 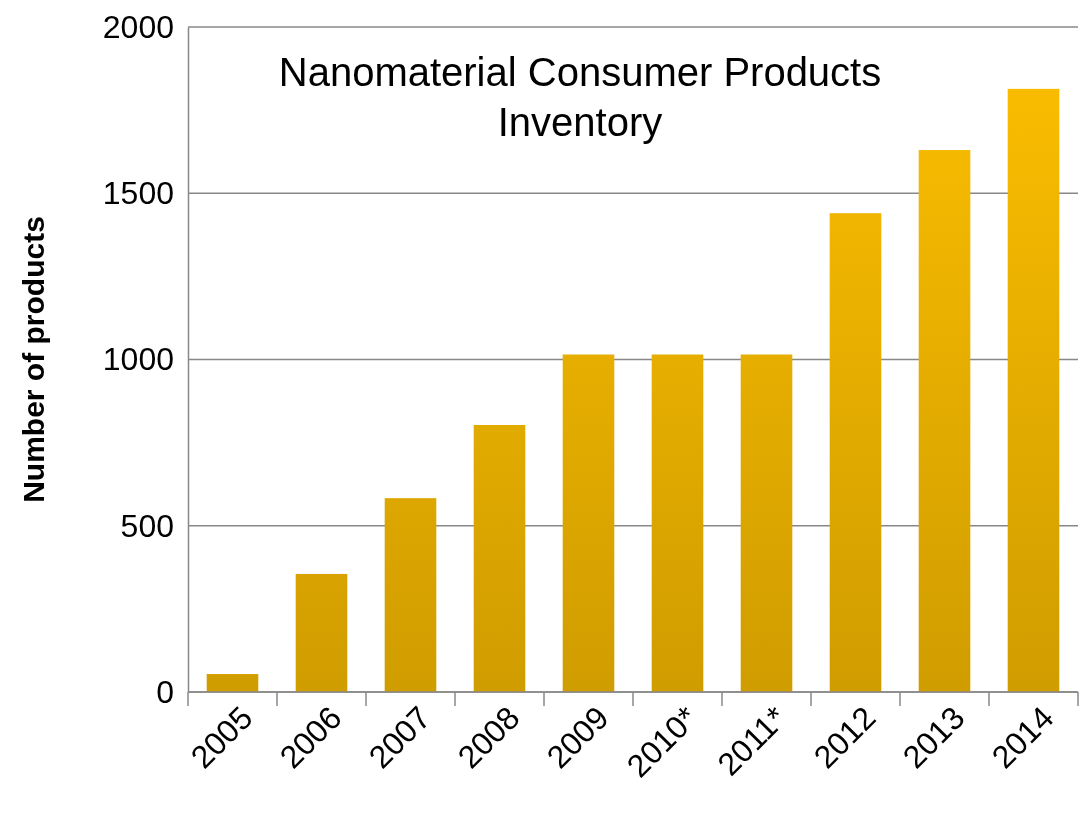 What do you see at coordinates (138, 192) in the screenshot?
I see `y-tick-label: 1500` at bounding box center [138, 192].